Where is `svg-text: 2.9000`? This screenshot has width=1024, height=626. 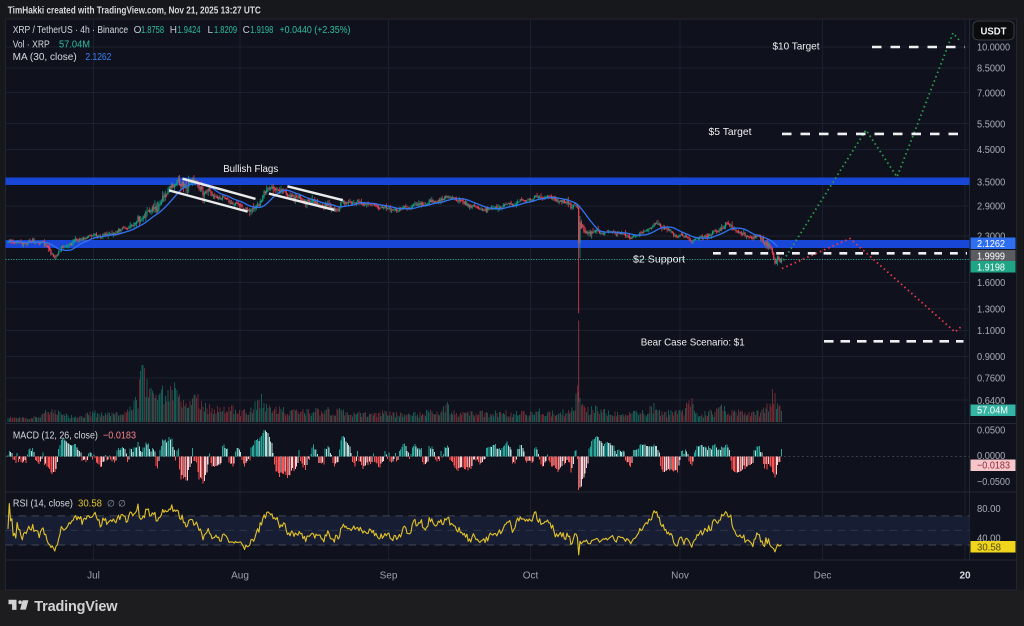 svg-text: 2.9000 is located at coordinates (991, 207).